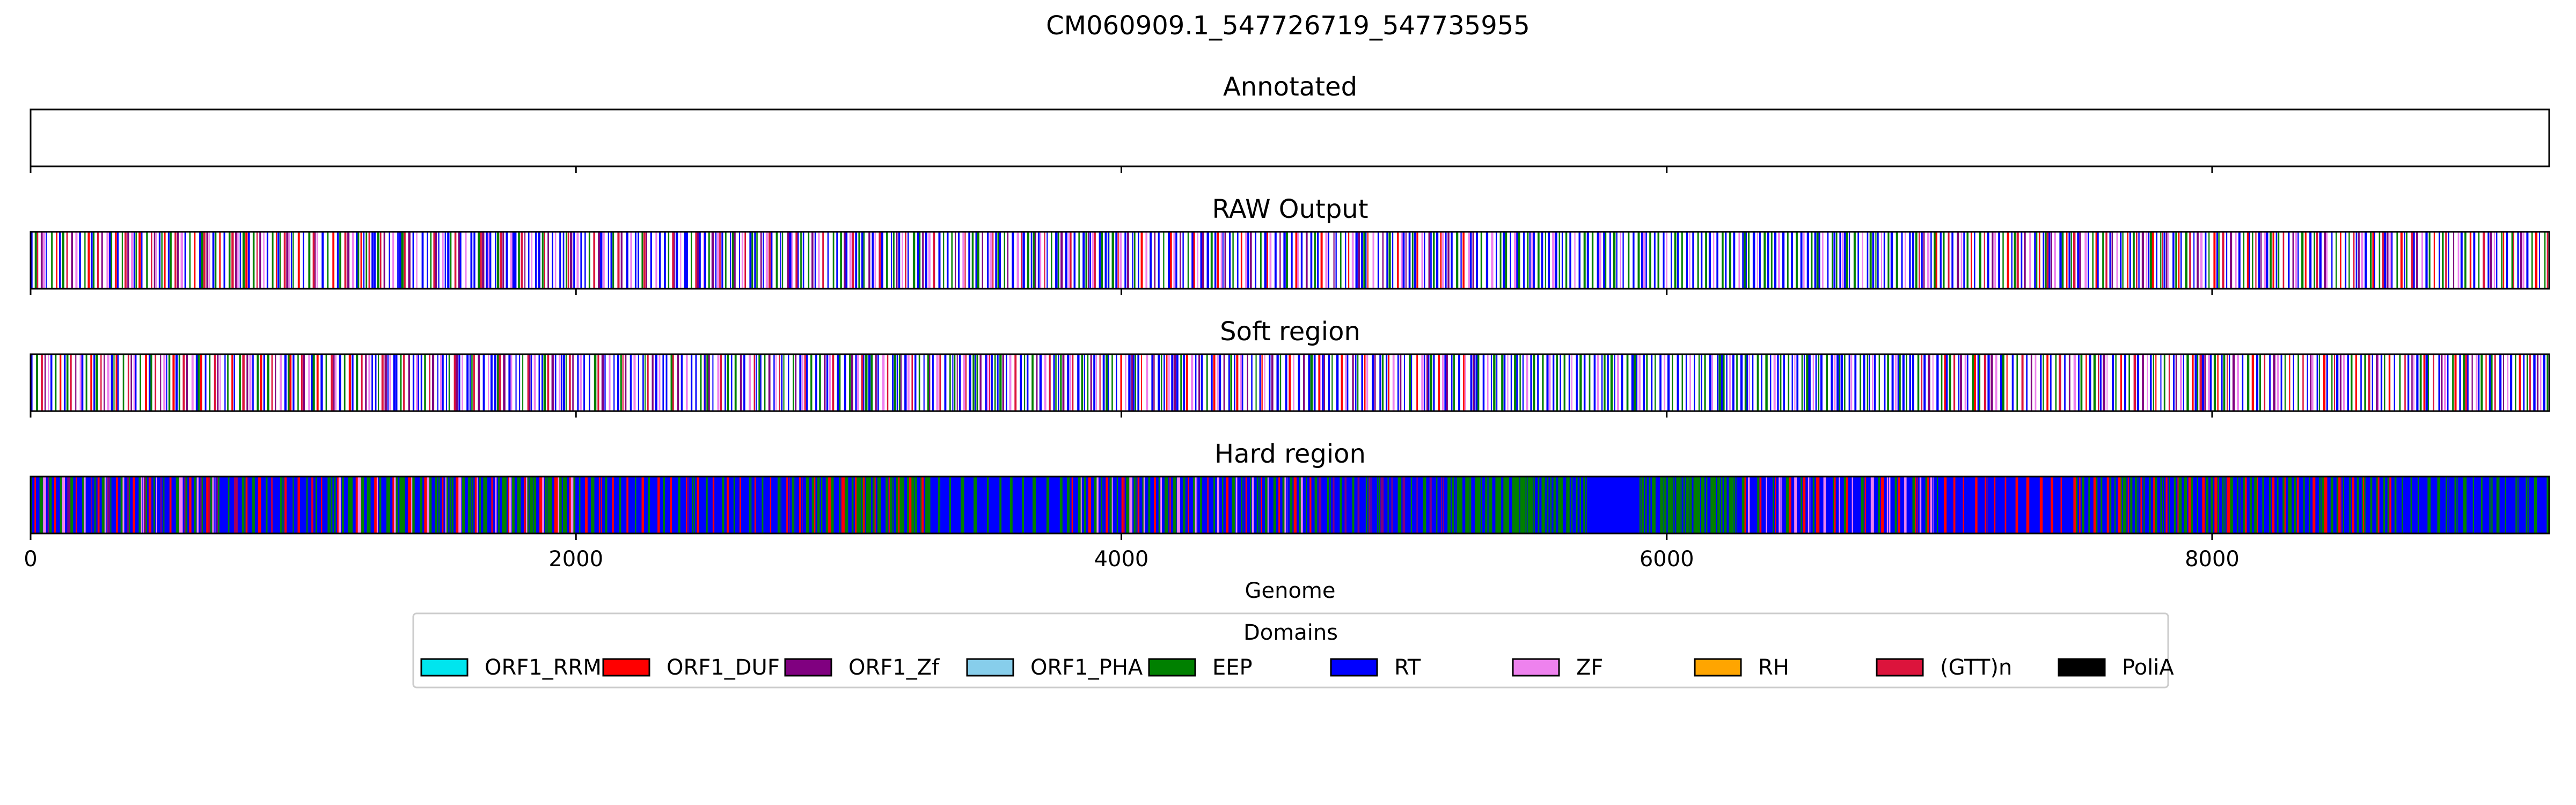  I want to click on soft-region-track-mark-orf1-duf, so click(60, 382).